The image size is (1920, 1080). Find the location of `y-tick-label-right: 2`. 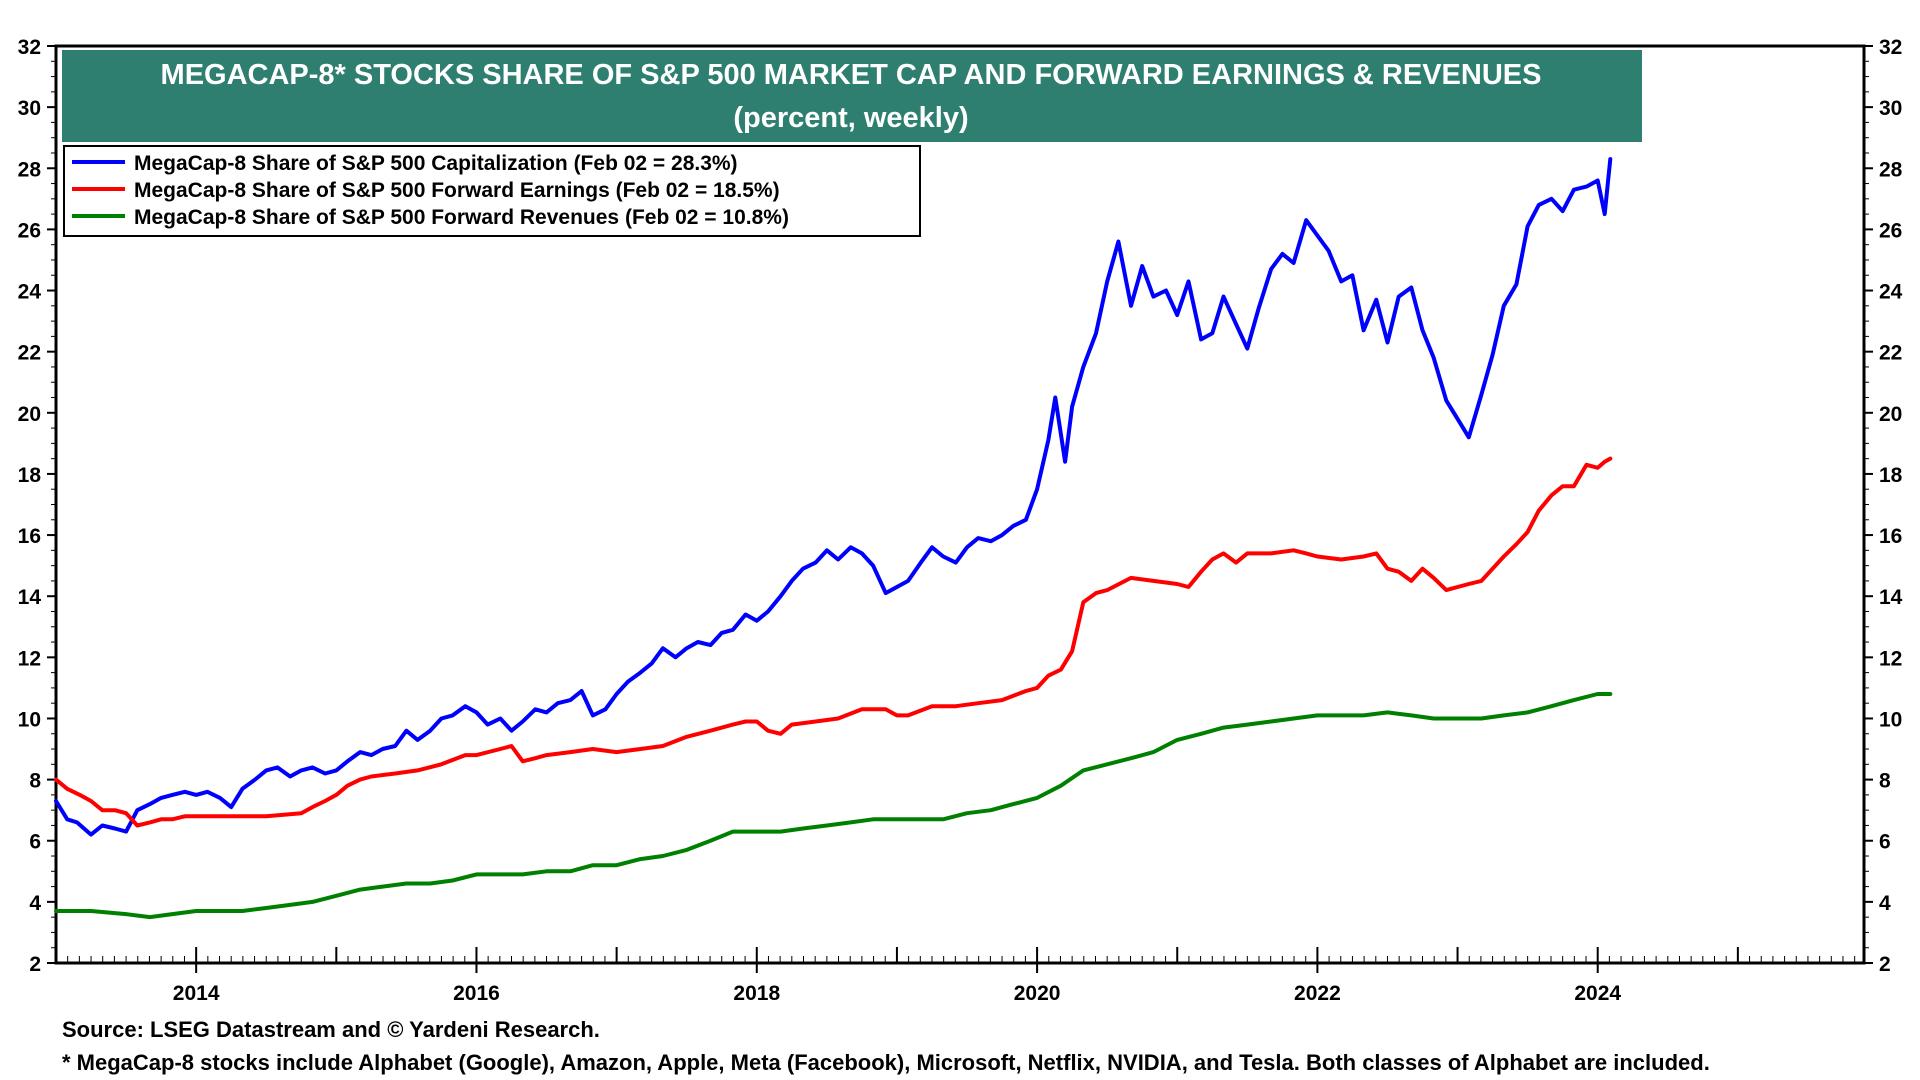

y-tick-label-right: 2 is located at coordinates (1885, 964).